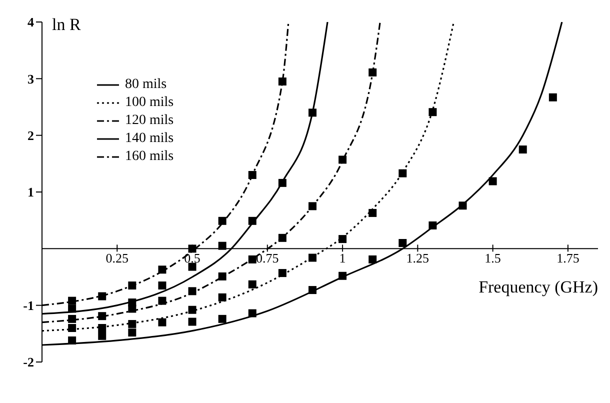 The image size is (610, 403). What do you see at coordinates (31, 192) in the screenshot?
I see `y-tick-label: 1` at bounding box center [31, 192].